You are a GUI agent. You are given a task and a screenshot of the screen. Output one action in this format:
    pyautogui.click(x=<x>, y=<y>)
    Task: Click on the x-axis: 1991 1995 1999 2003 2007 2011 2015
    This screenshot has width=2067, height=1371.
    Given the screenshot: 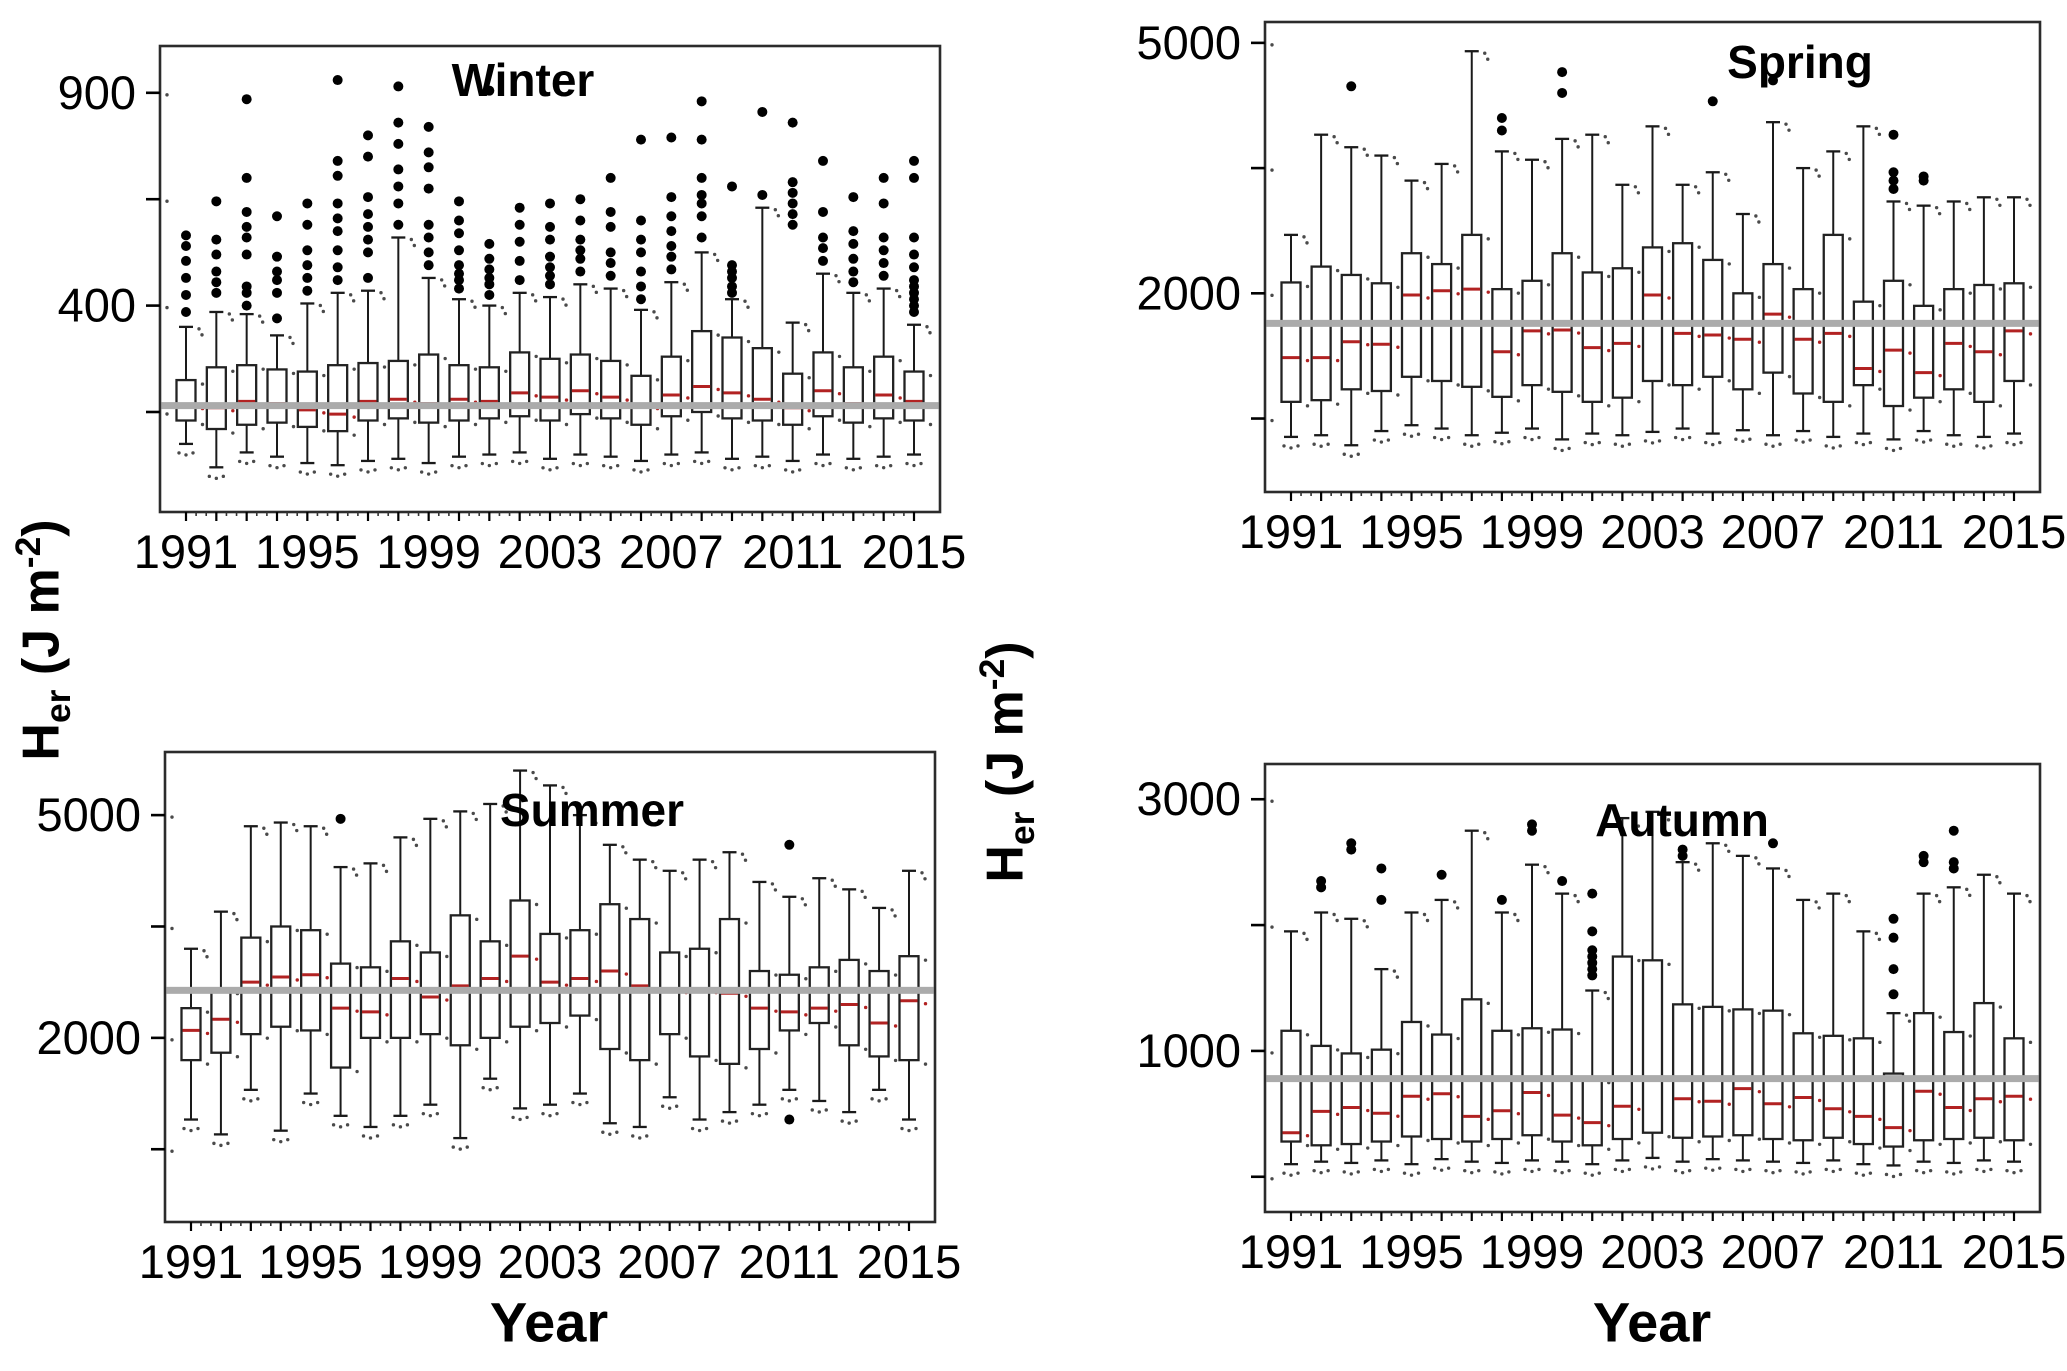 What is the action you would take?
    pyautogui.click(x=1652, y=1245)
    